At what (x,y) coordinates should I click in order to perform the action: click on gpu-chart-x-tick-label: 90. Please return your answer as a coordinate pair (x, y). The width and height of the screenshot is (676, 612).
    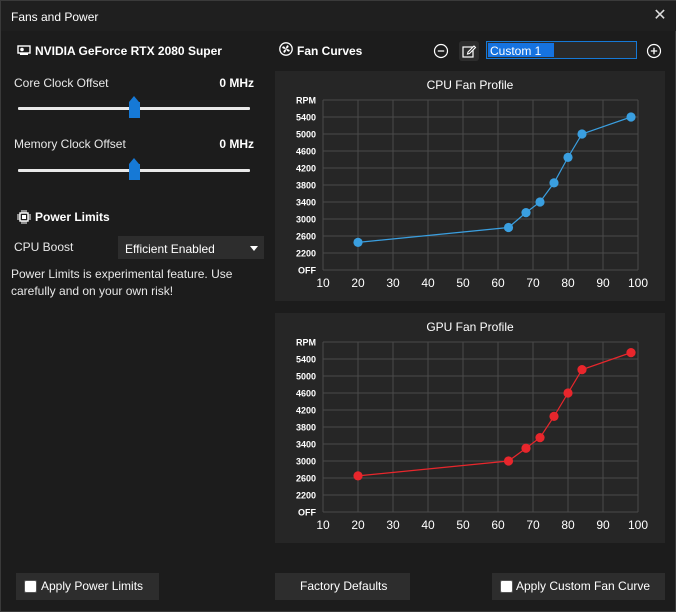
    Looking at the image, I should click on (603, 525).